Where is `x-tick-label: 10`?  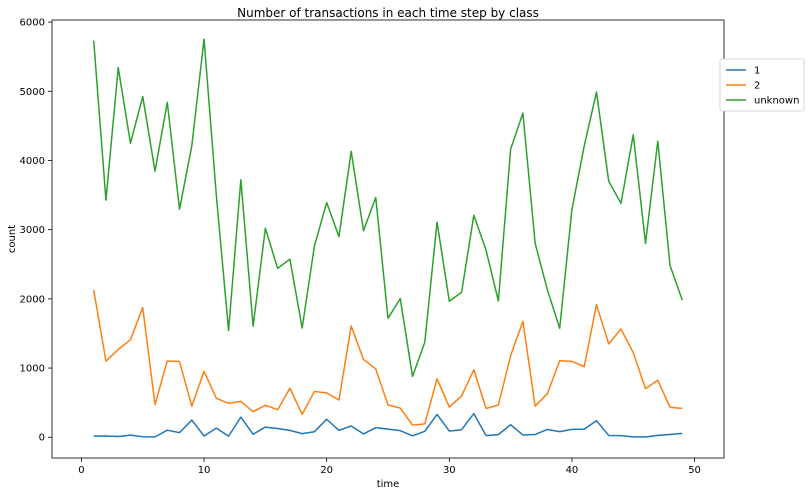
x-tick-label: 10 is located at coordinates (204, 470).